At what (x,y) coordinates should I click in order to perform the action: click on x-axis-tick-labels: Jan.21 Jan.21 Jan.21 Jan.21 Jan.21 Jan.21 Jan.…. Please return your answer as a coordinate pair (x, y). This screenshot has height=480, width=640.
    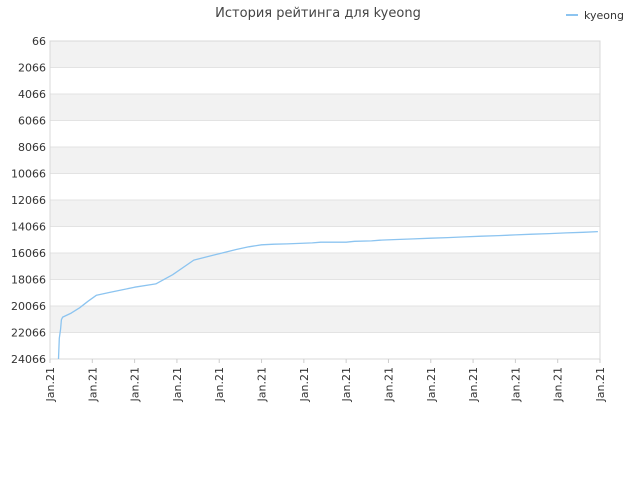
    Looking at the image, I should click on (325, 380).